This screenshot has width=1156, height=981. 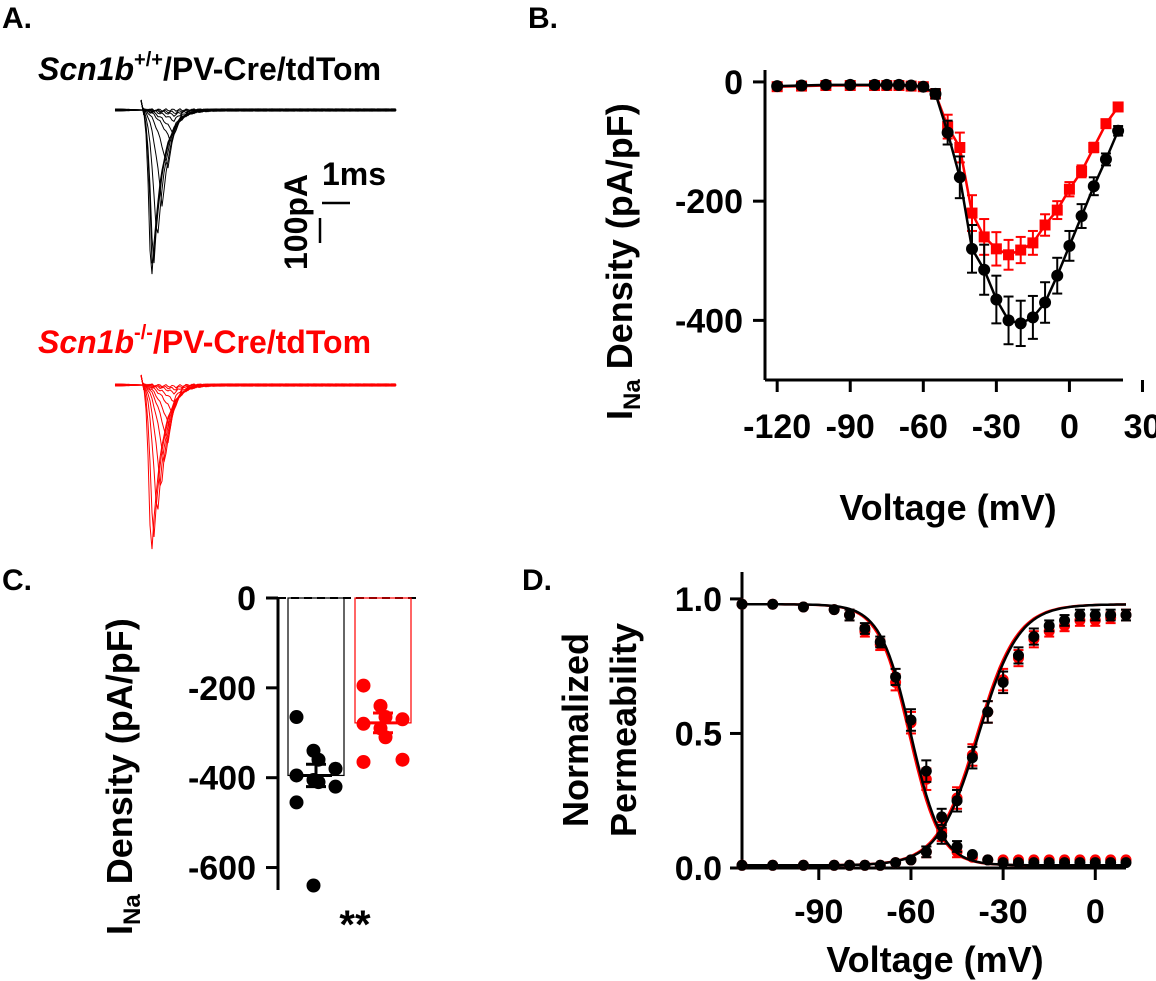 What do you see at coordinates (17, 18) in the screenshot?
I see `panel-label-a: A.` at bounding box center [17, 18].